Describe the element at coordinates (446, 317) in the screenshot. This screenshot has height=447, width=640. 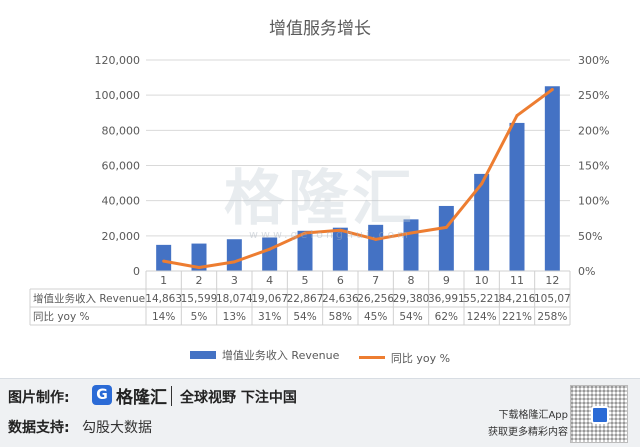
I see `table-cell: 62%` at that location.